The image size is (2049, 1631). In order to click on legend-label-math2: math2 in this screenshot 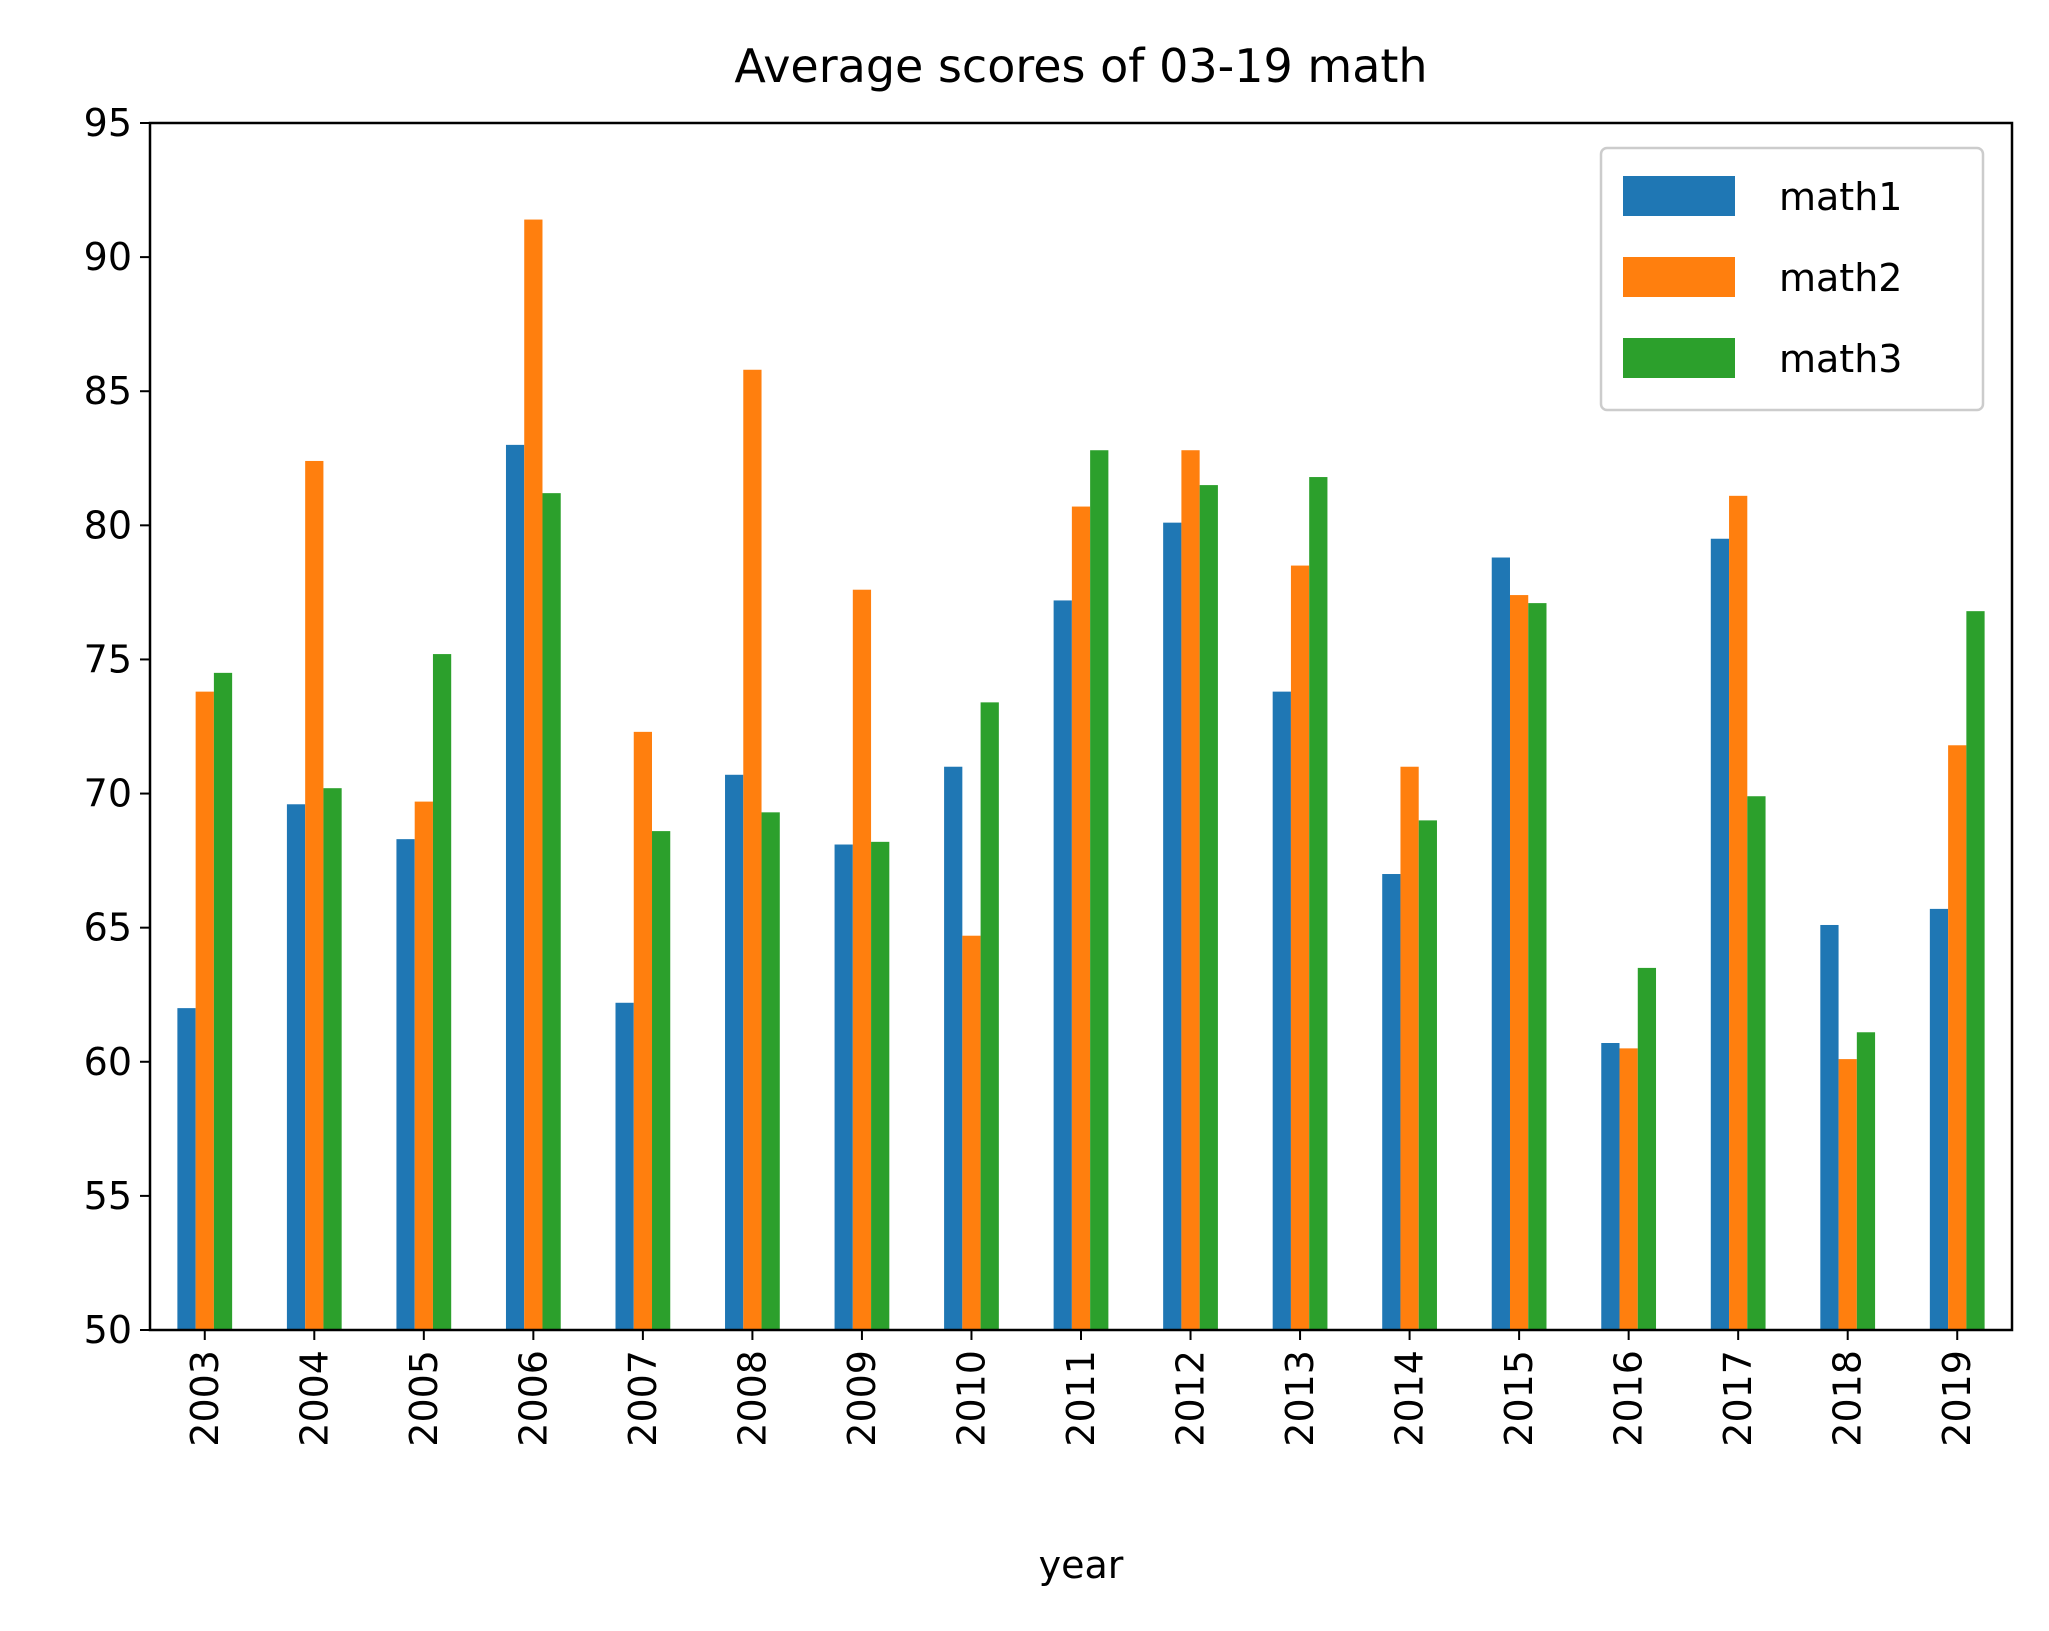, I will do `click(1840, 278)`.